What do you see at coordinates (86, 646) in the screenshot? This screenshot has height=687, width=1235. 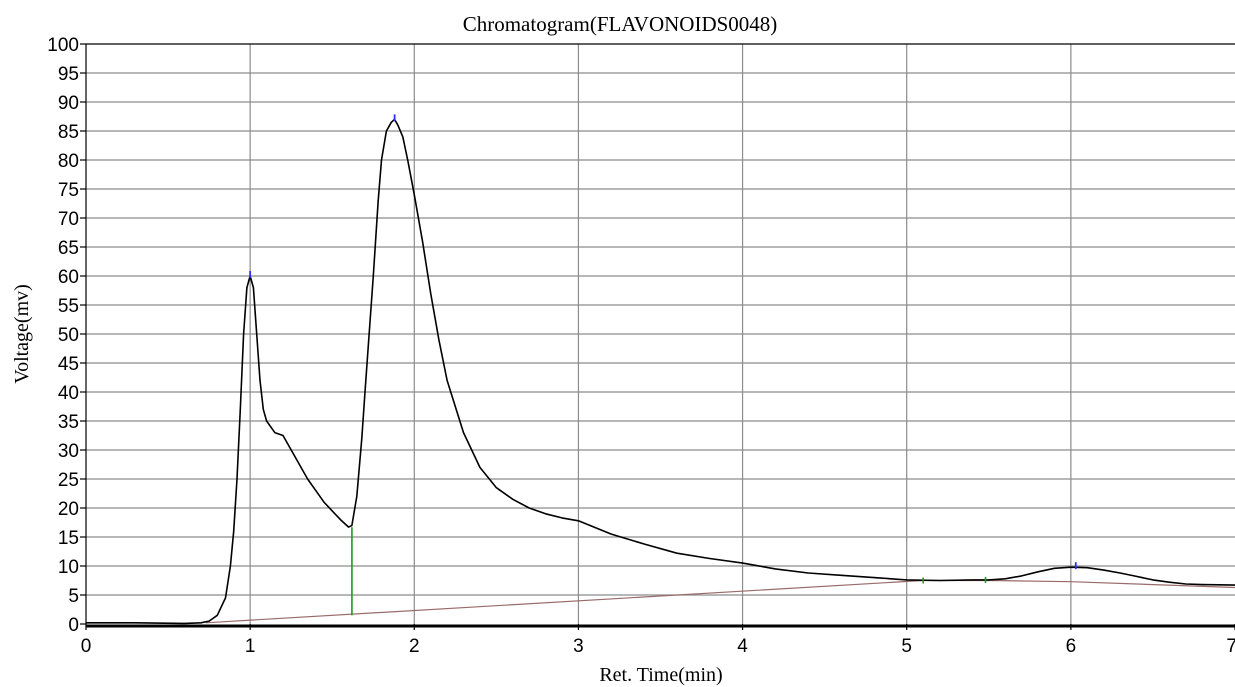 I see `x-tick-label: 0` at bounding box center [86, 646].